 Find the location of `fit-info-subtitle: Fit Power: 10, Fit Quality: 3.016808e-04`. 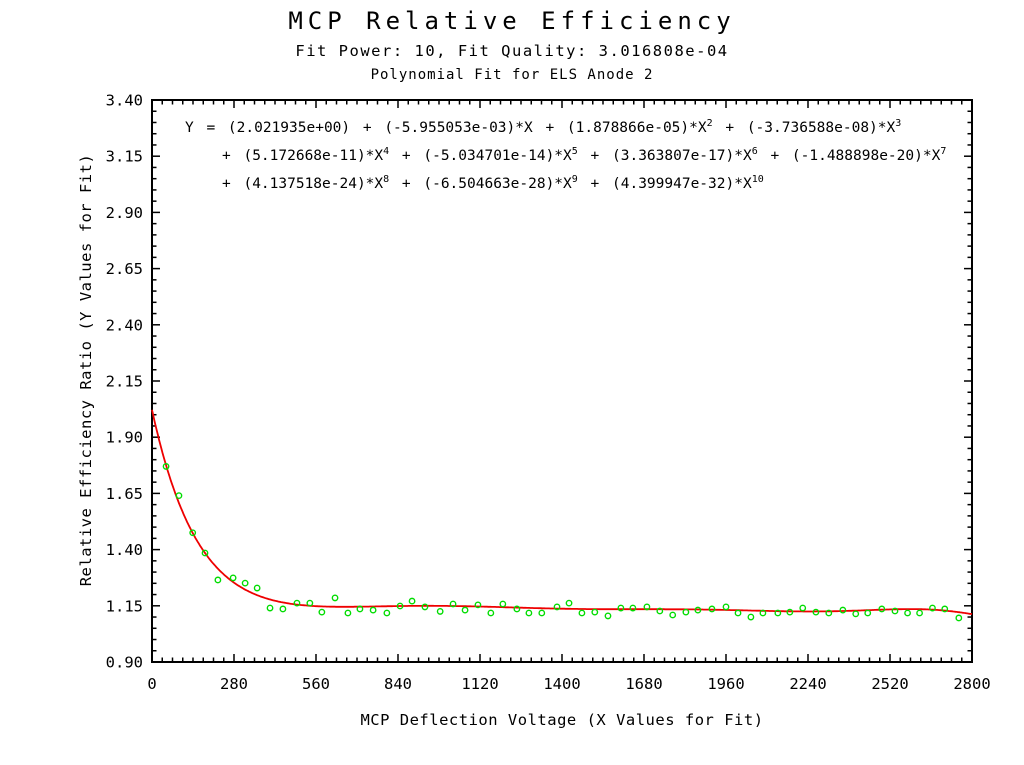

fit-info-subtitle: Fit Power: 10, Fit Quality: 3.016808e-04 is located at coordinates (512, 51).